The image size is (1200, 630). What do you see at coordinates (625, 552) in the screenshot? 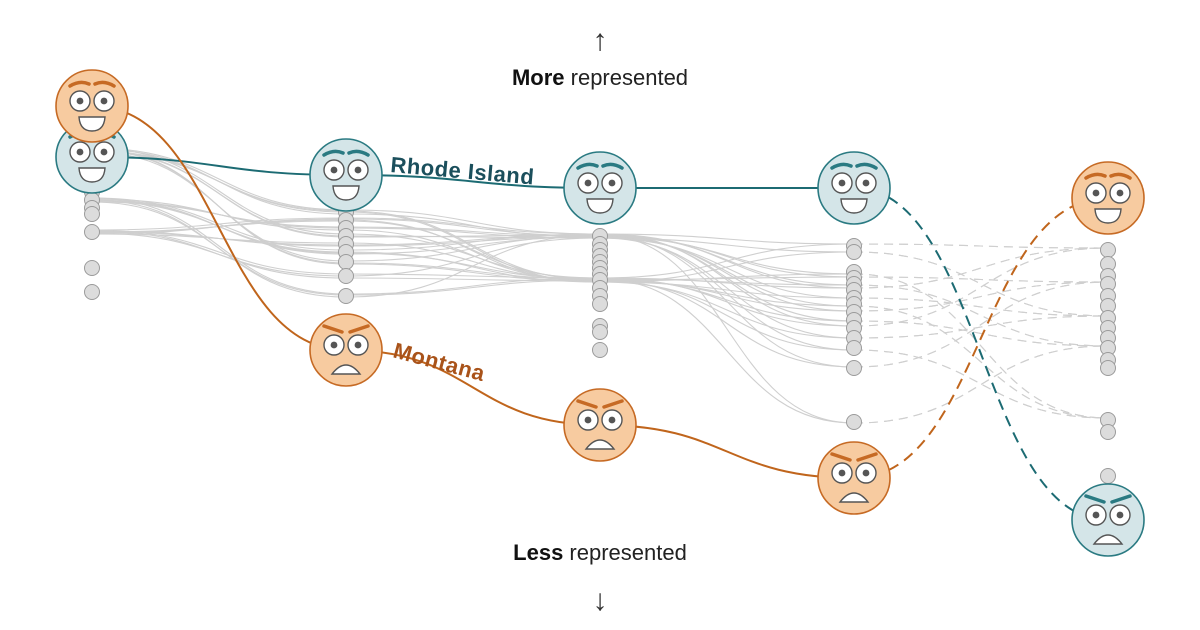
I see `less-rest: represented` at bounding box center [625, 552].